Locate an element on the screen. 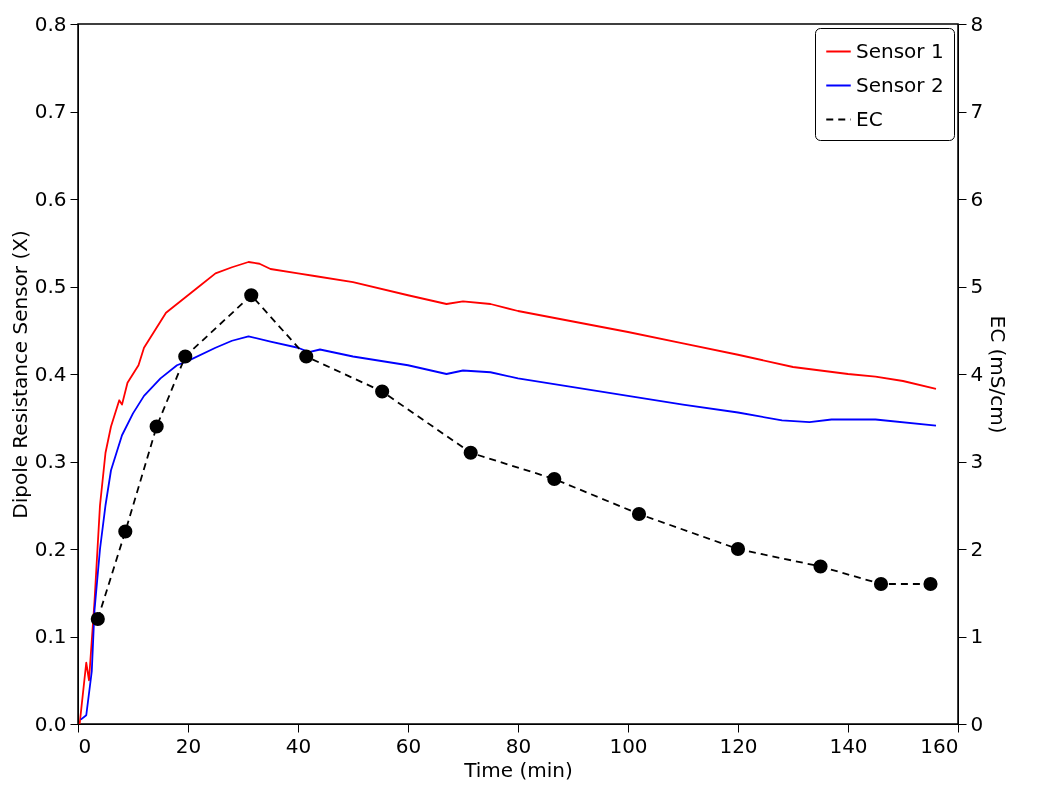 The height and width of the screenshot is (803, 1053). x-tick-label: 80 is located at coordinates (518, 745).